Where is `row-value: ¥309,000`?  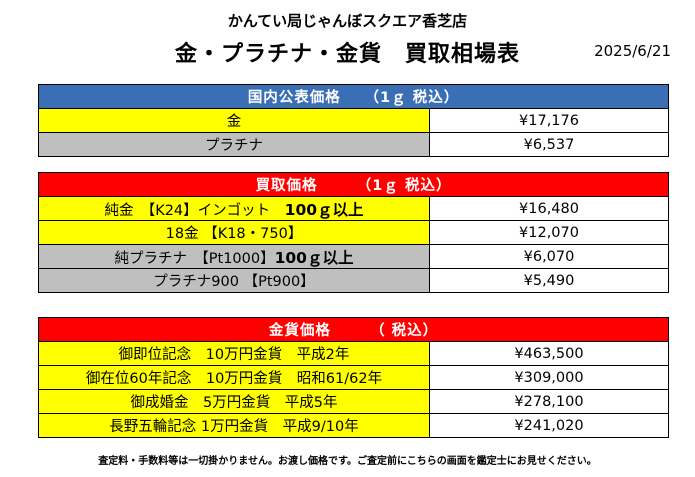 row-value: ¥309,000 is located at coordinates (549, 377).